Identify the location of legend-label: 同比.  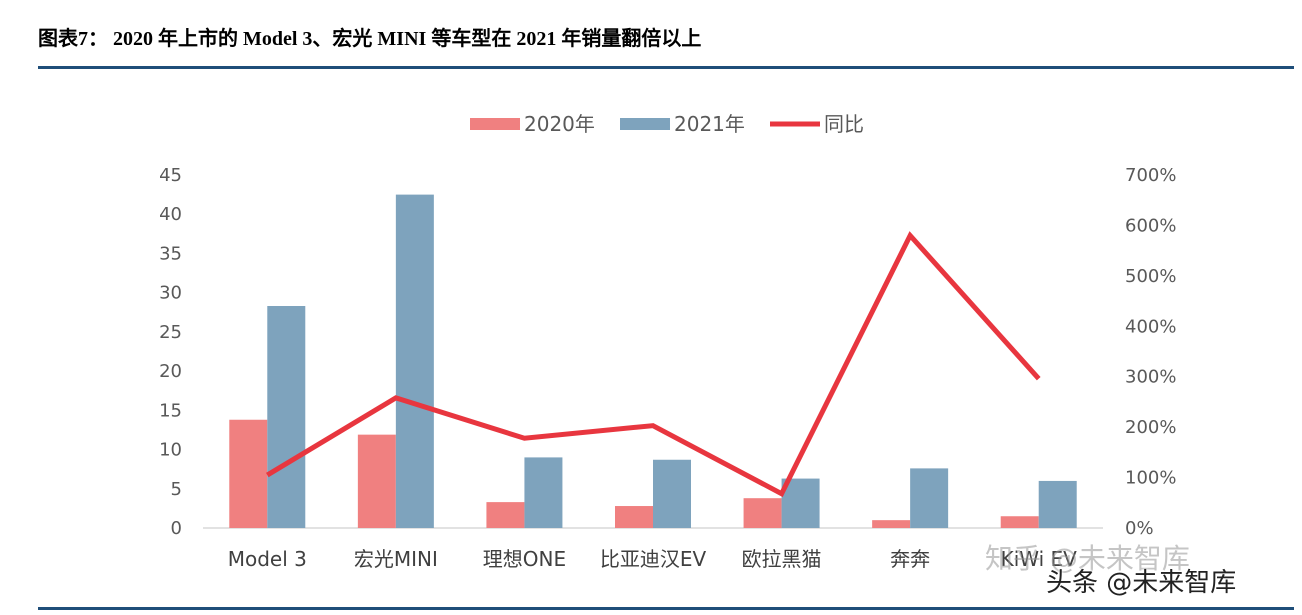
(844, 124).